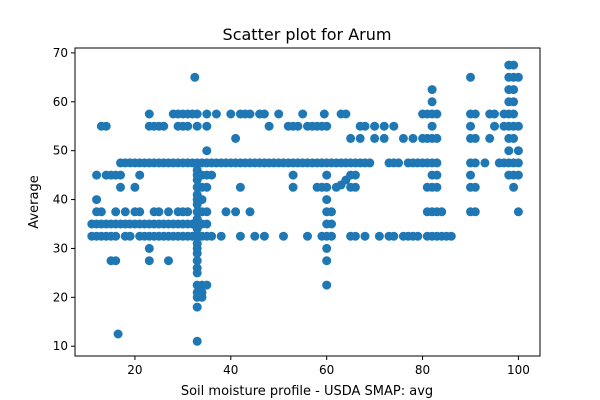 This screenshot has width=600, height=400. What do you see at coordinates (307, 34) in the screenshot?
I see `chart-title: Scatter plot for Arum` at bounding box center [307, 34].